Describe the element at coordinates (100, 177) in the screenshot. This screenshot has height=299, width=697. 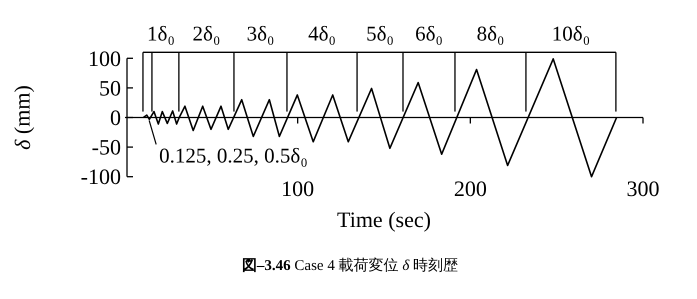
I see `y-tick-label: -100` at that location.